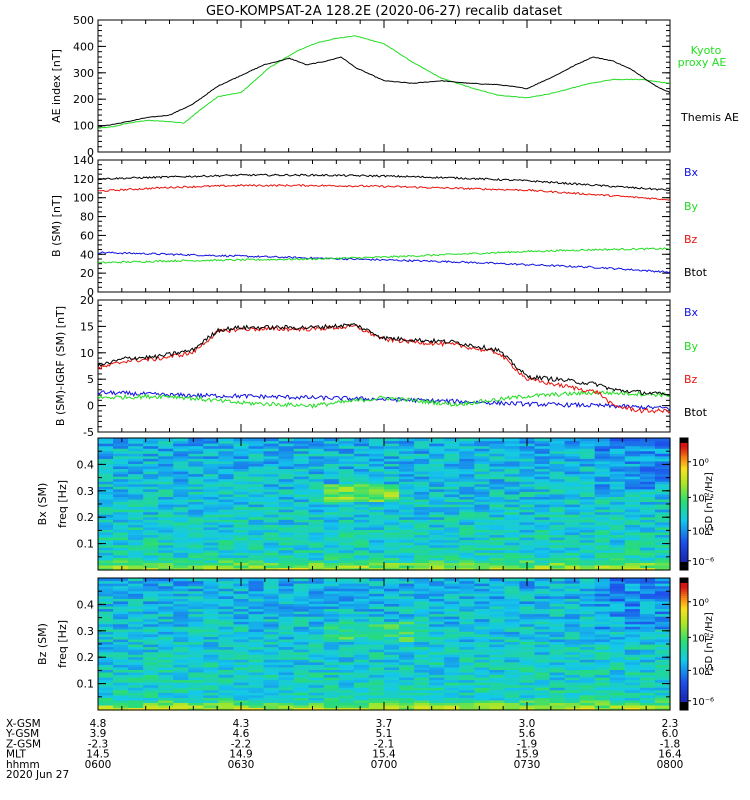 This screenshot has width=750, height=800. I want to click on y-tick-label: -5, so click(88, 432).